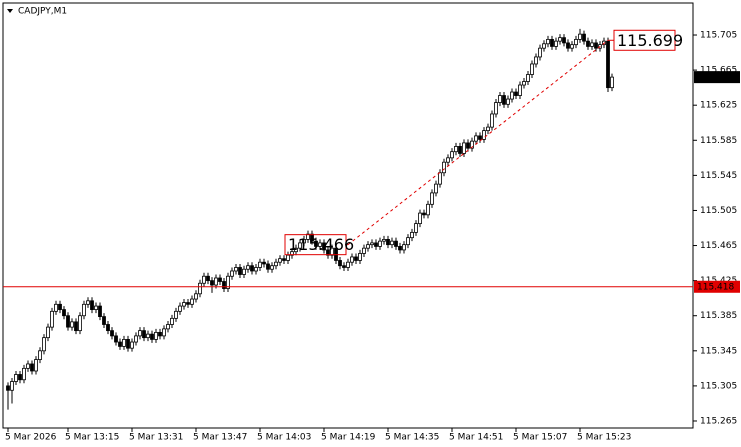  I want to click on x-tick-label: 5 Mar 15:07, so click(540, 438).